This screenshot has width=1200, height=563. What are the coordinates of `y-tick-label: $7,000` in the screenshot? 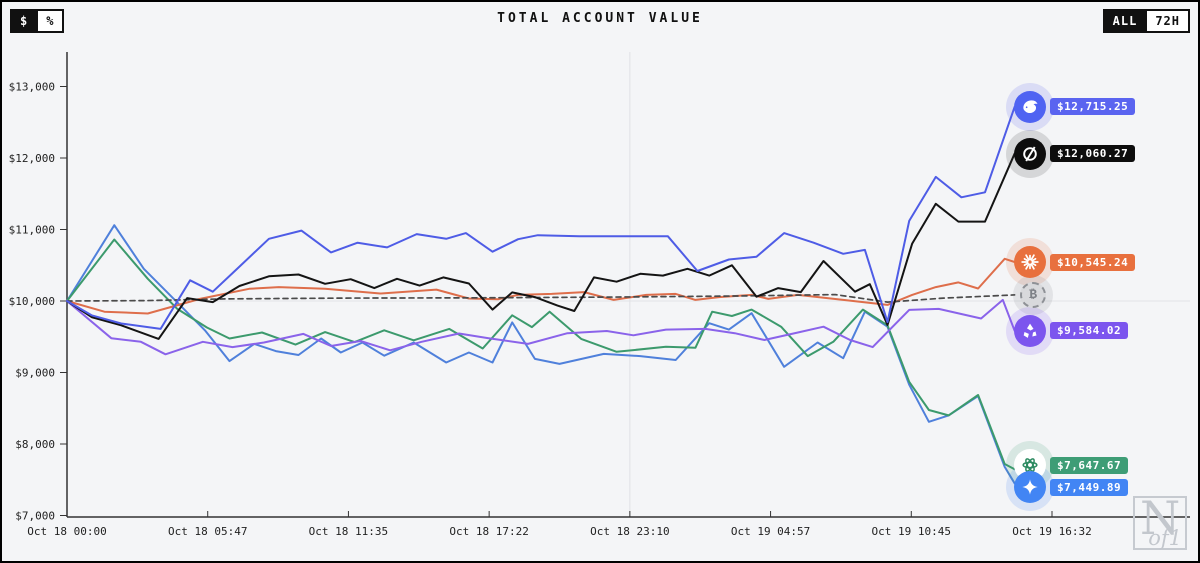 It's located at (35, 516).